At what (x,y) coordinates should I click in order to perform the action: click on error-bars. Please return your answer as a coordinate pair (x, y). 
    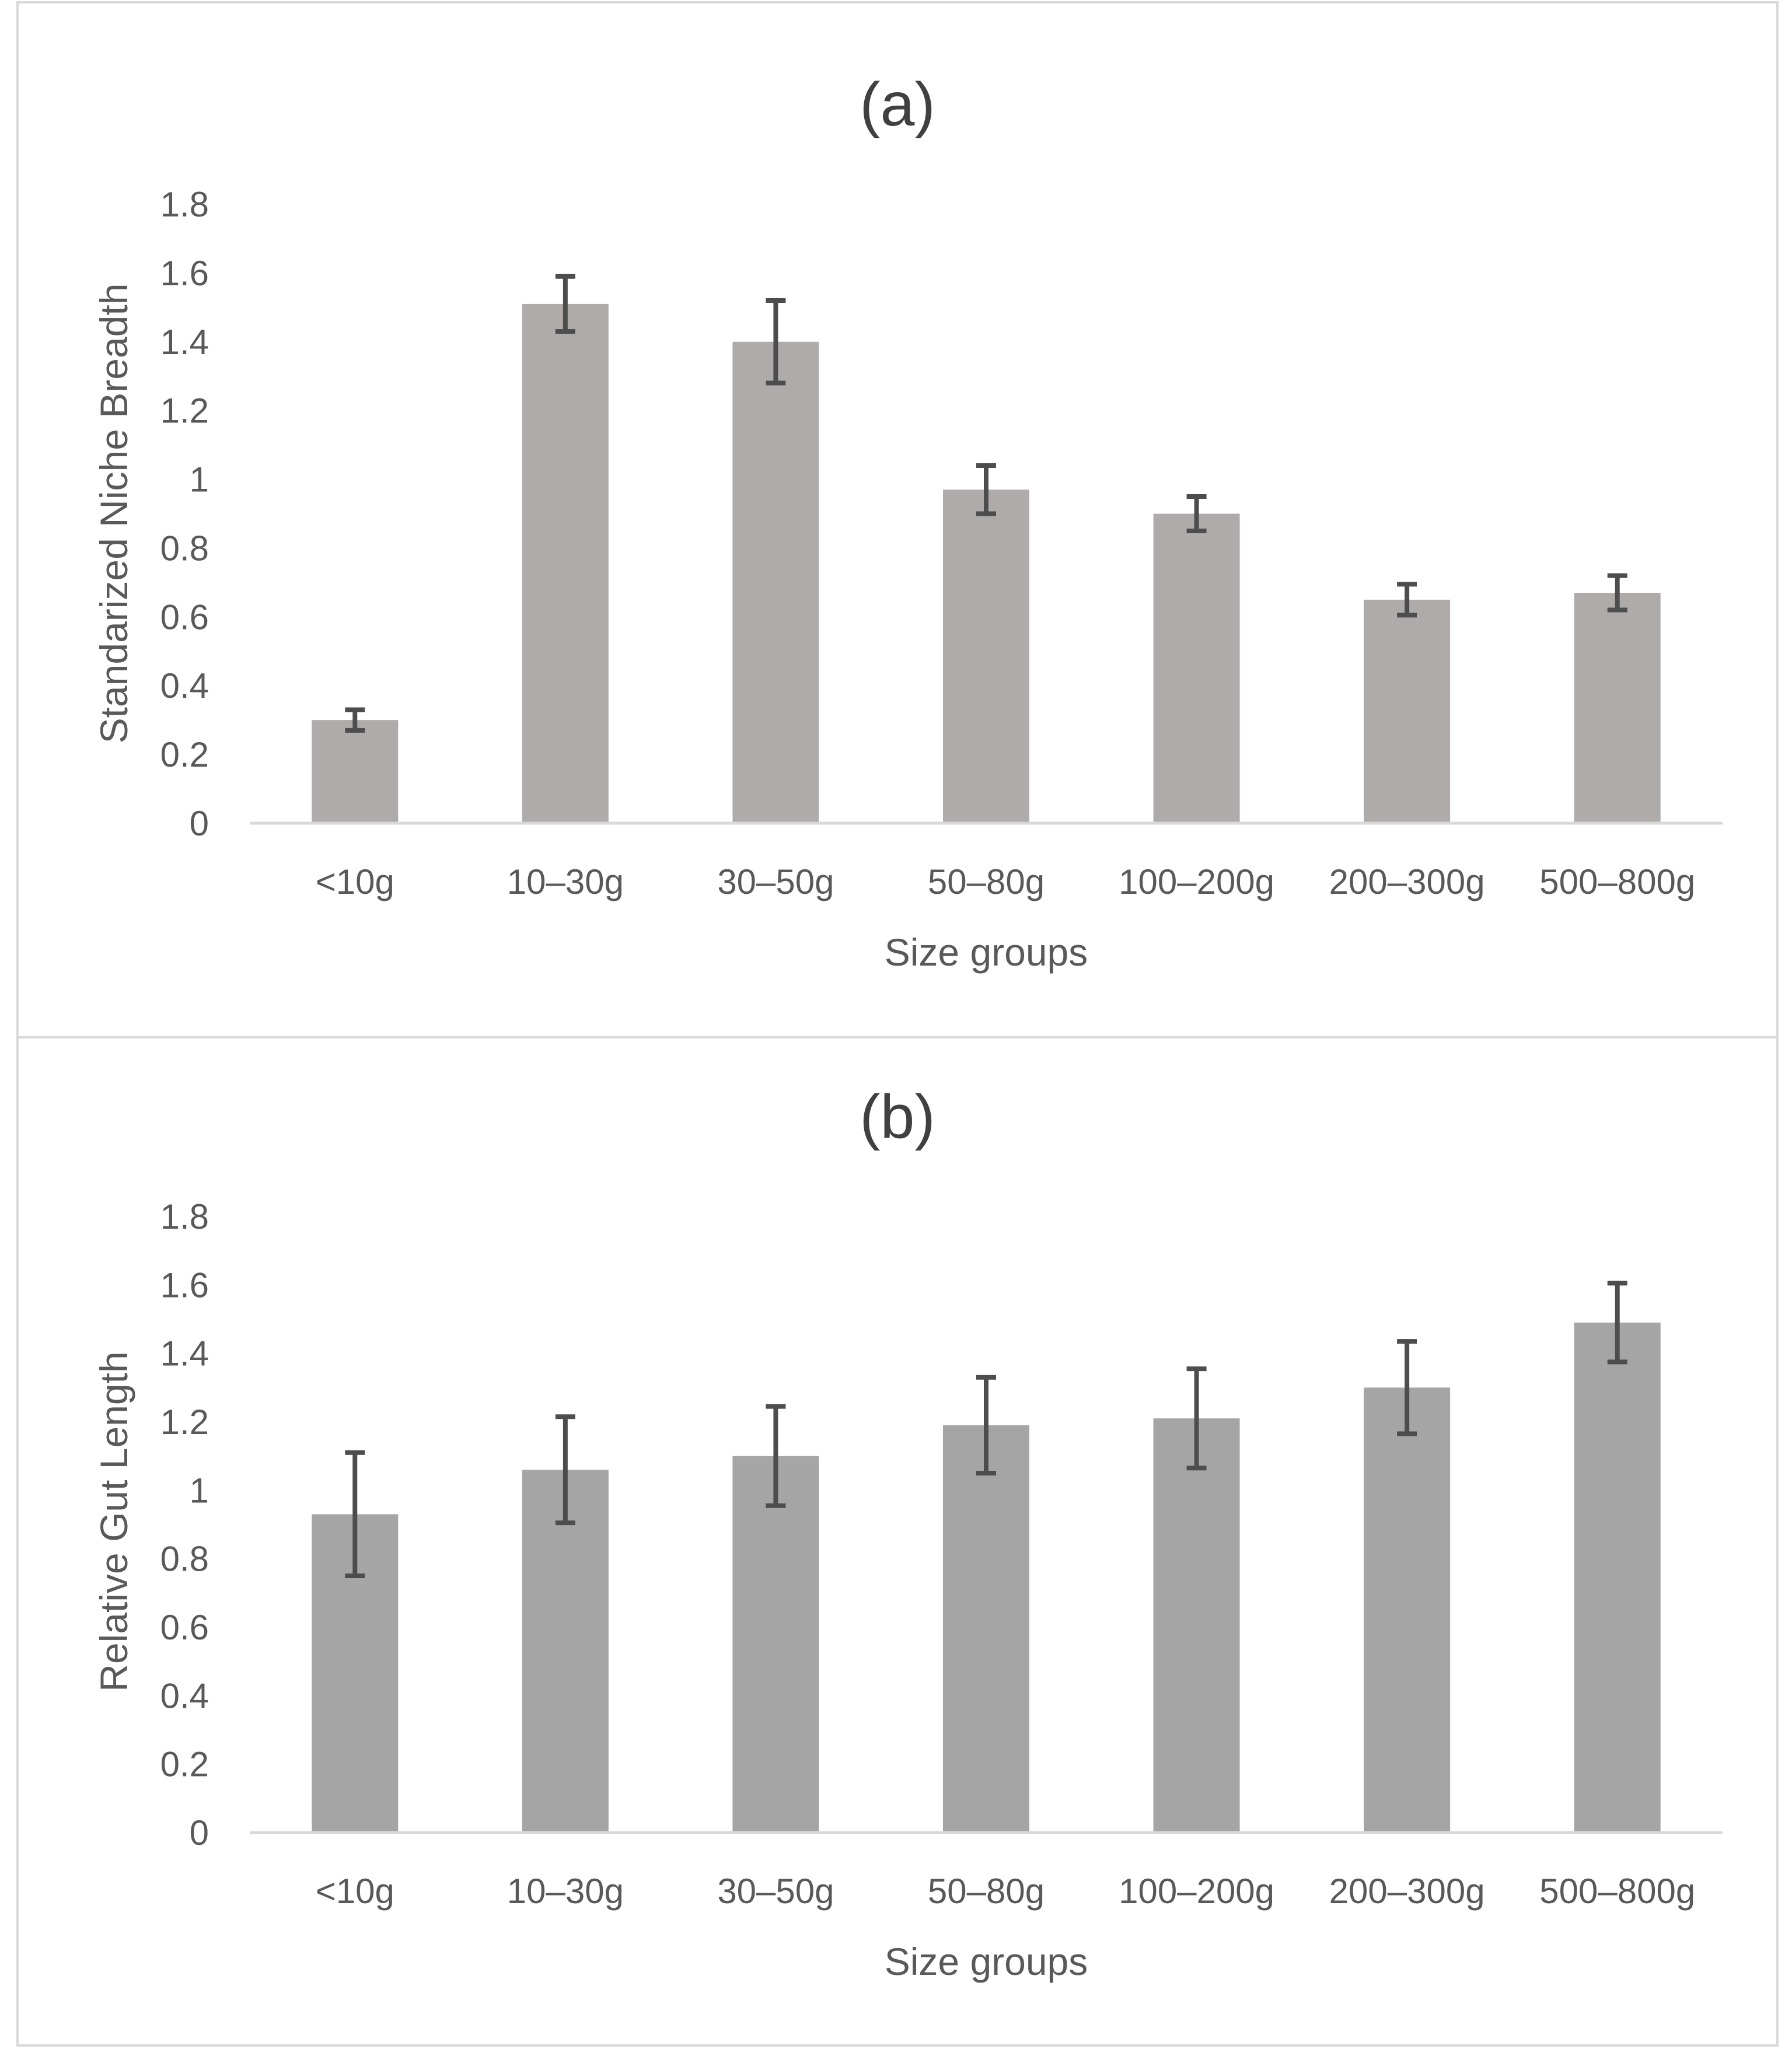
    Looking at the image, I should click on (986, 1429).